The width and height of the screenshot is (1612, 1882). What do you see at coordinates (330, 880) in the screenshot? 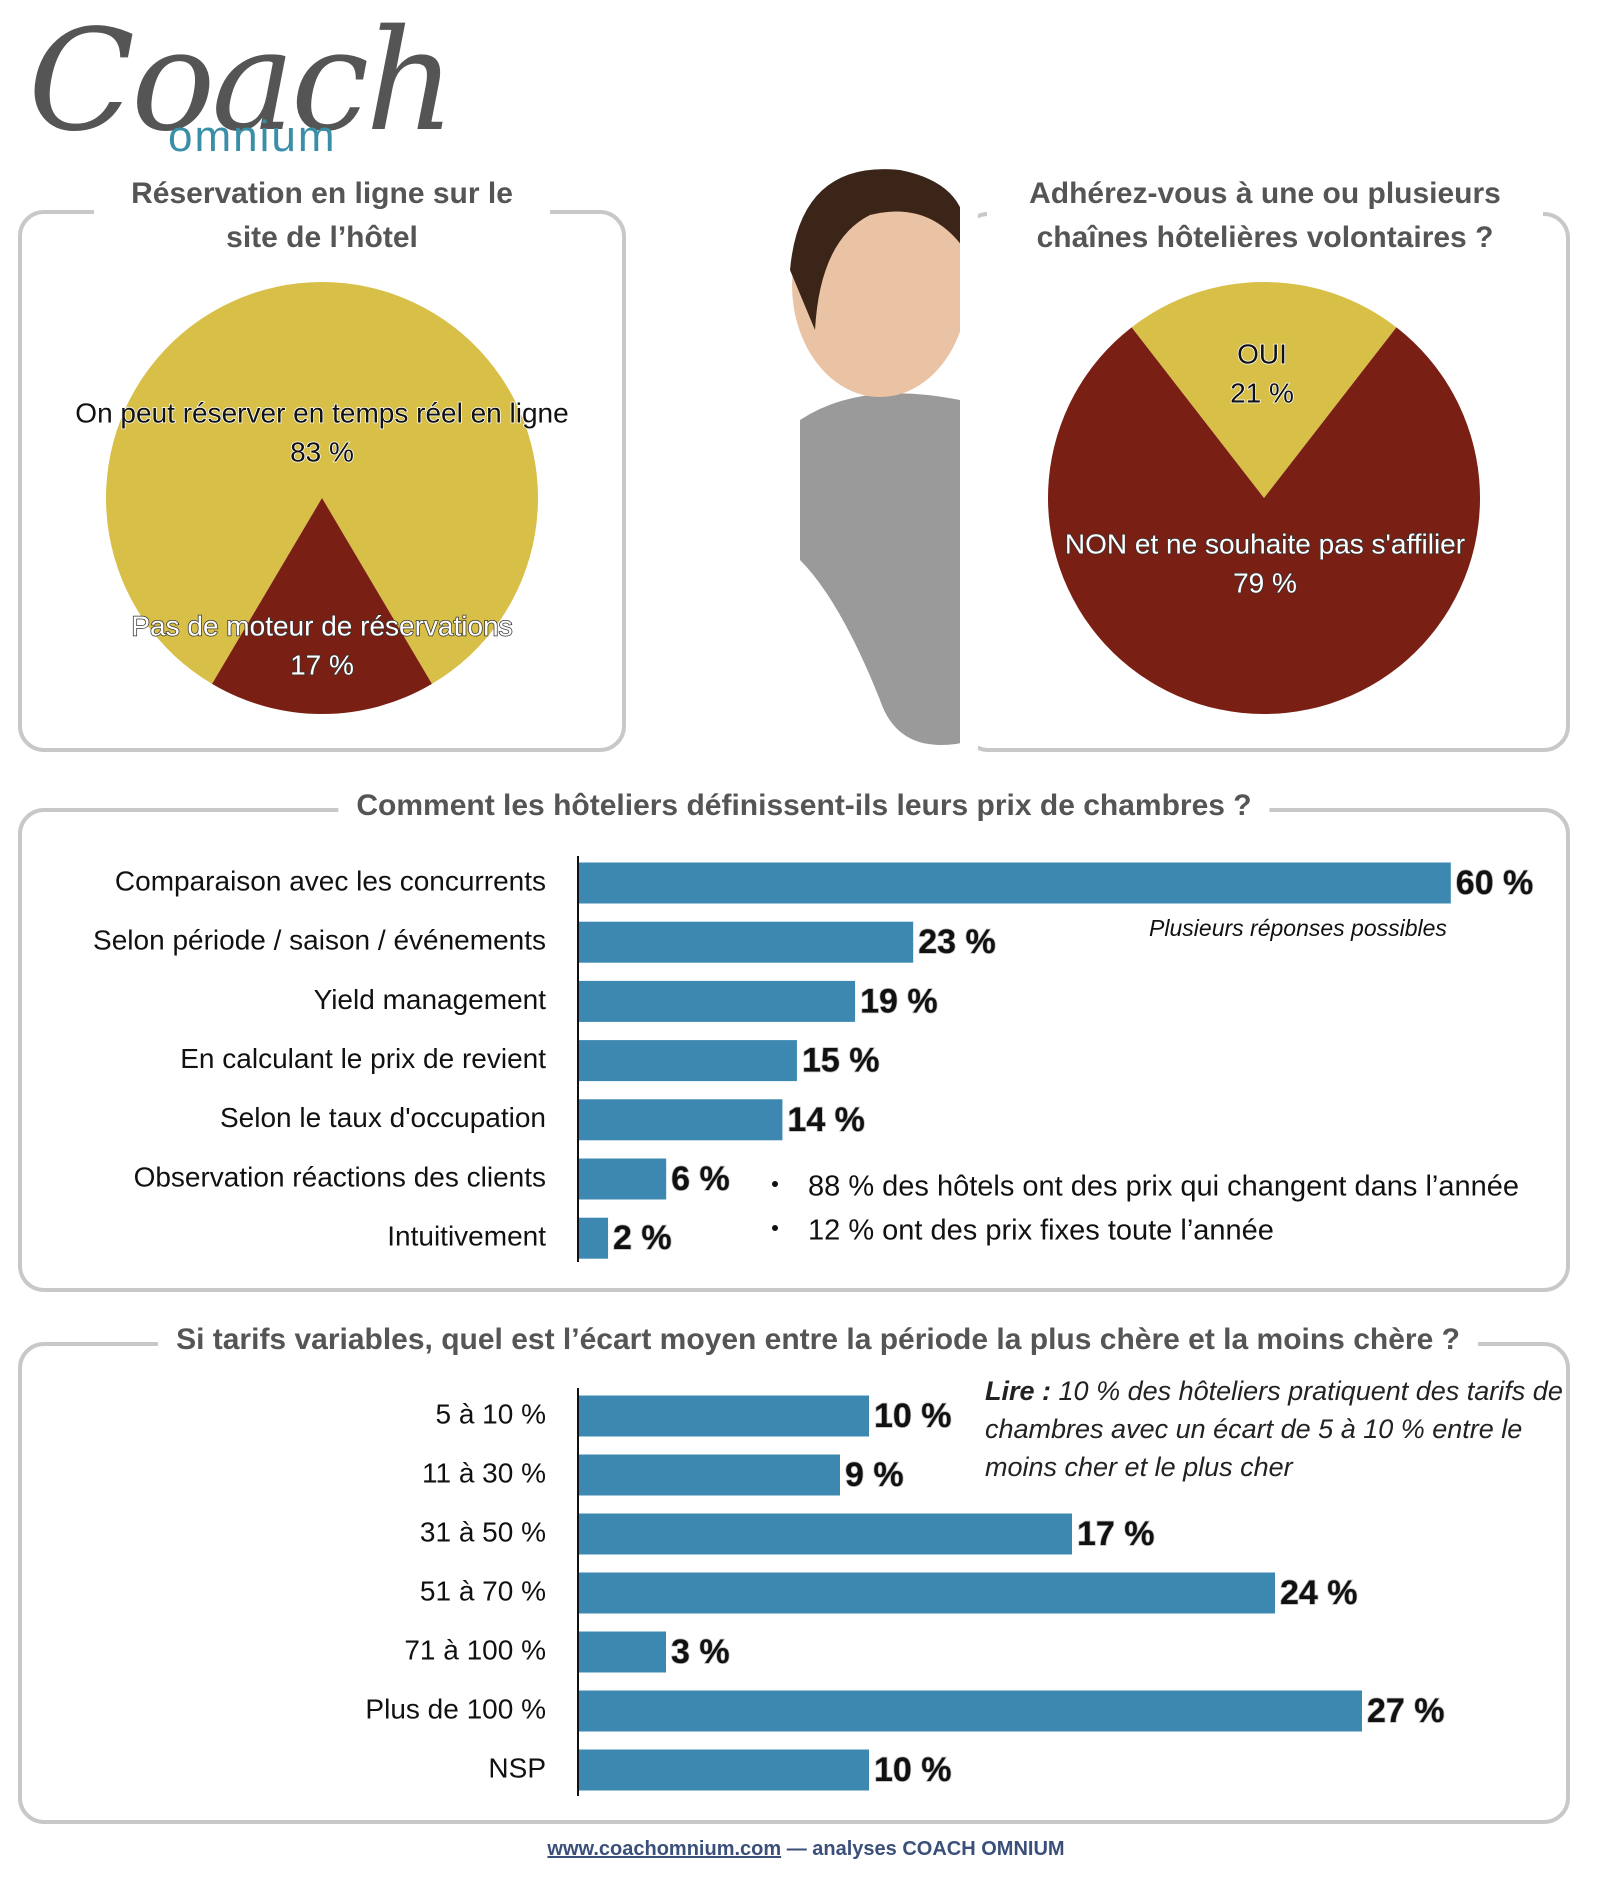
I see `category-label: Comparaison avec les concurrents` at bounding box center [330, 880].